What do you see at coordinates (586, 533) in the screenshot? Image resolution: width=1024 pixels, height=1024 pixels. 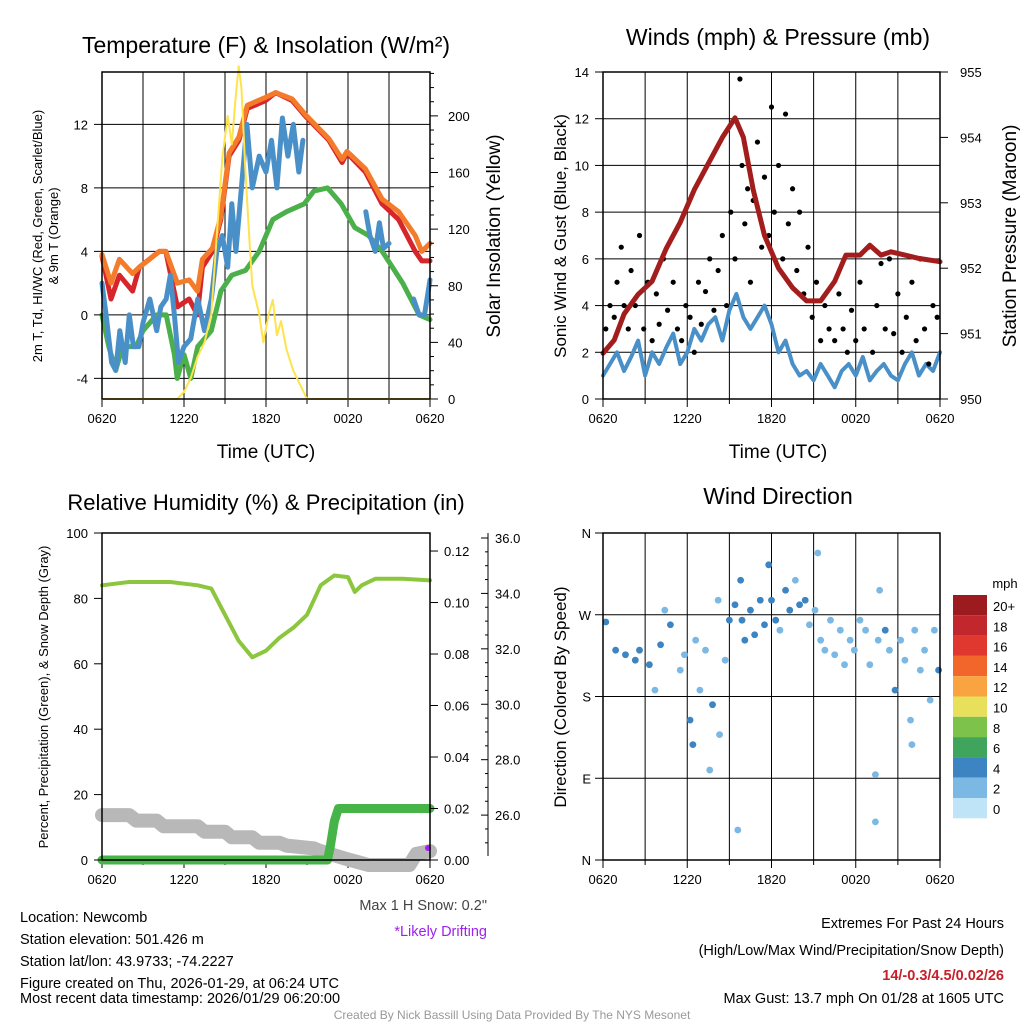 I see `y-tick-label: N` at bounding box center [586, 533].